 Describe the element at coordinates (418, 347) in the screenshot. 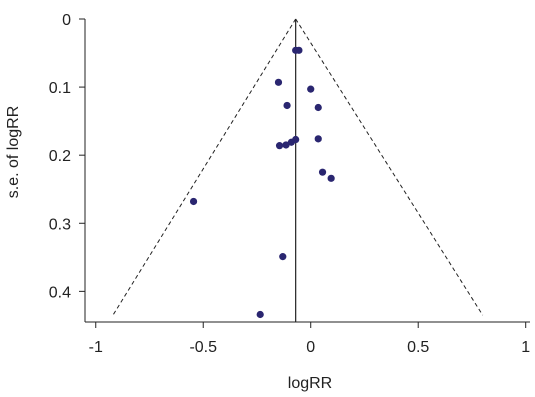

I see `x-tick-label: 0.5` at that location.